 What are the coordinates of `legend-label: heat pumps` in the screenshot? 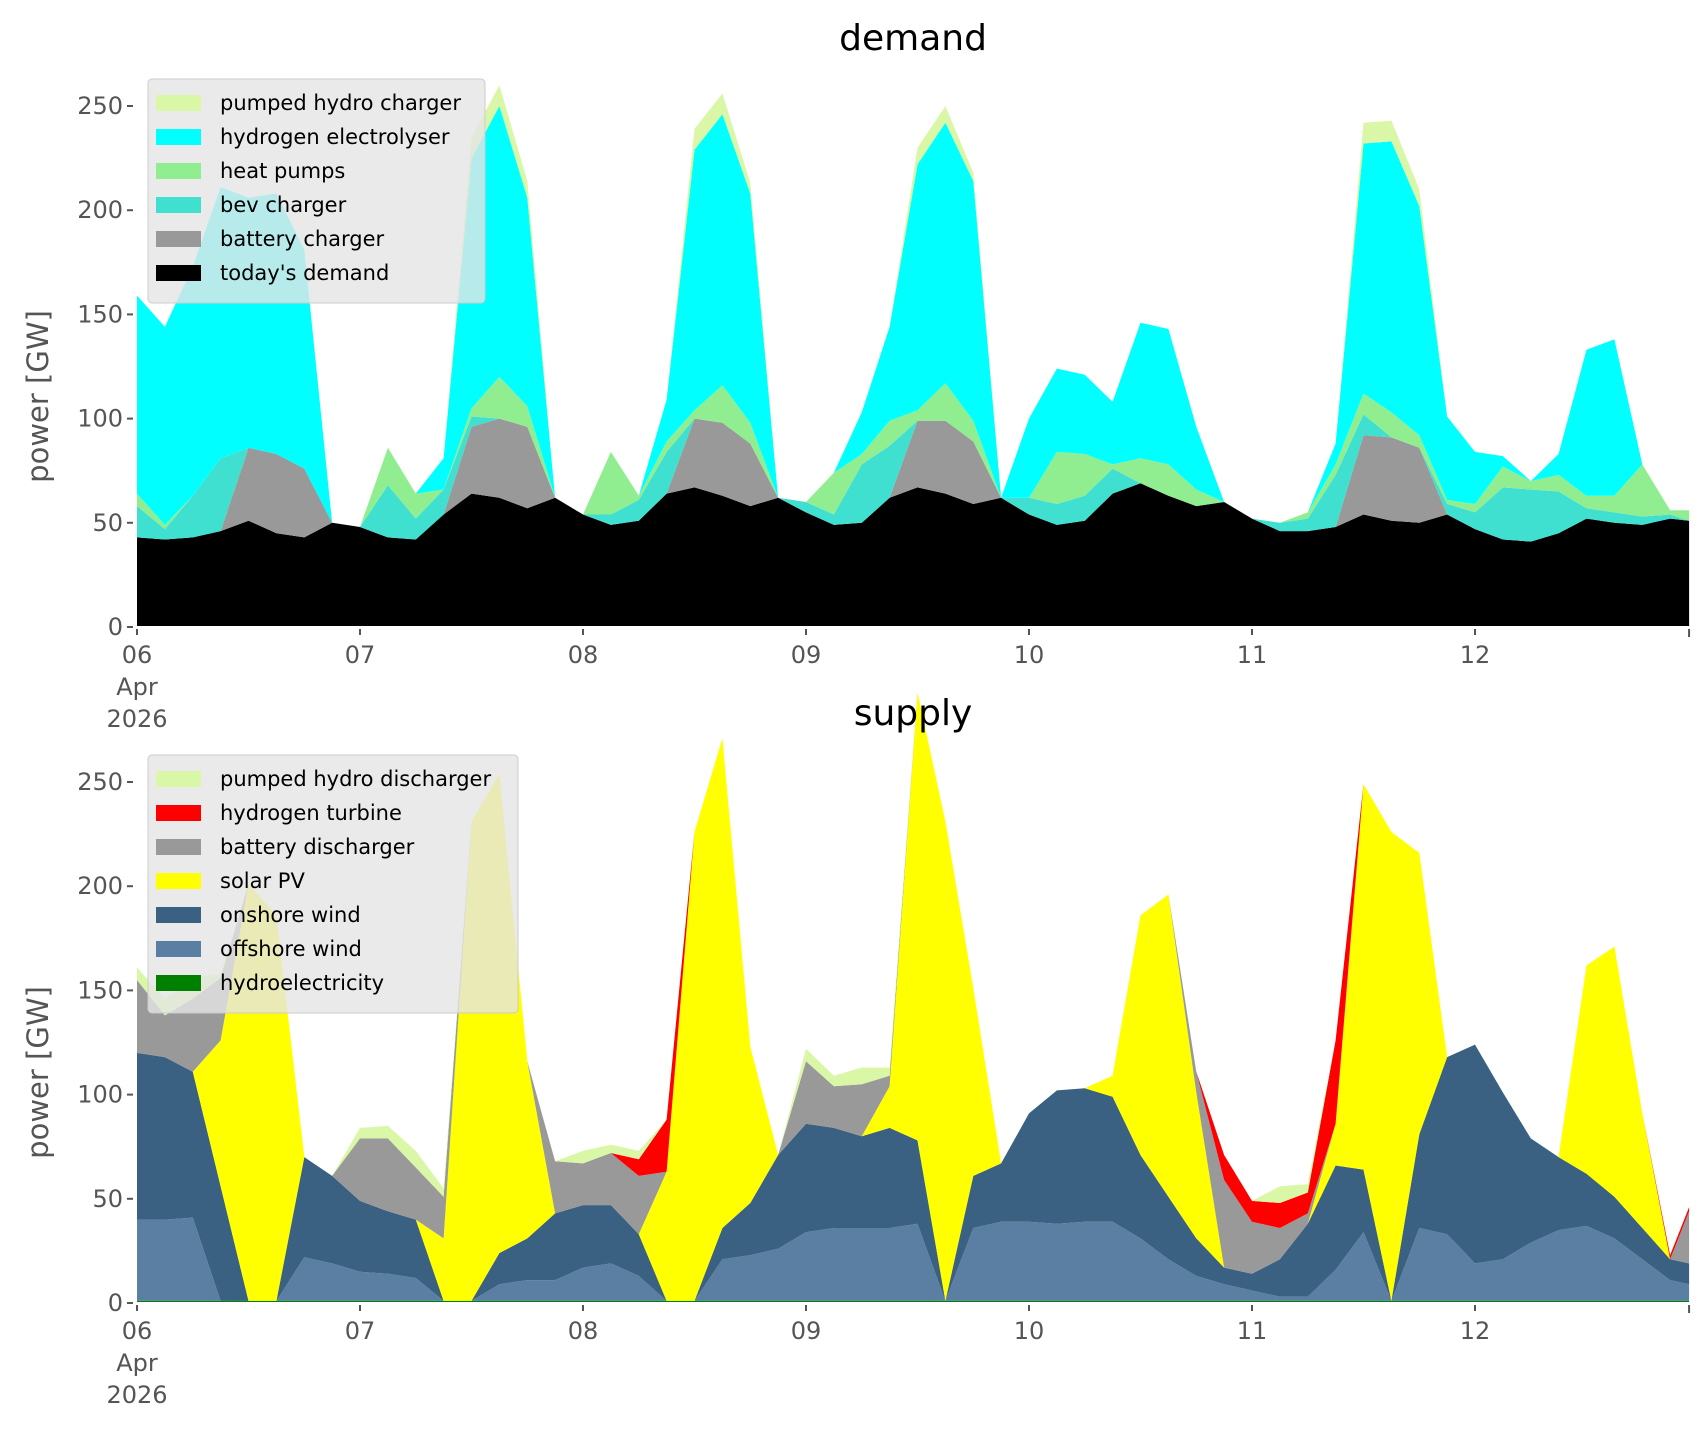 It's located at (282, 171).